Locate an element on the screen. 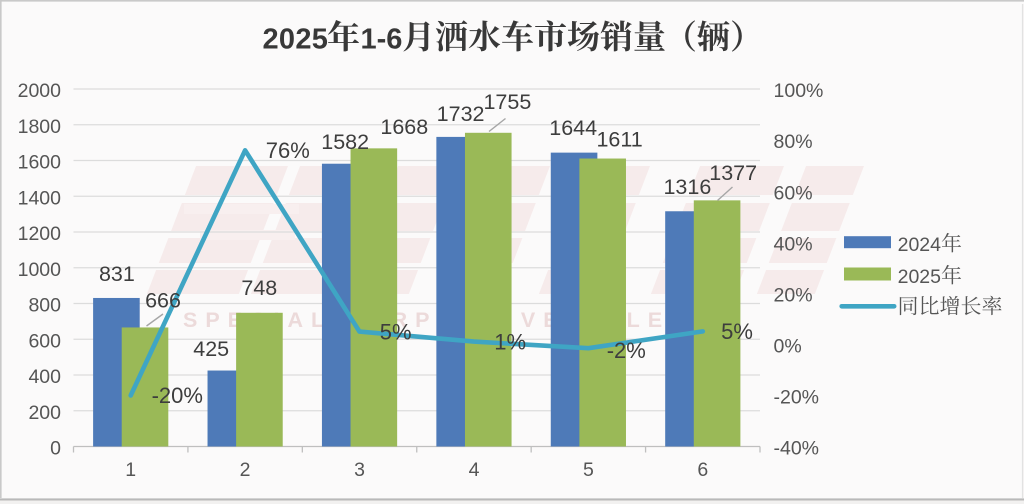 Image resolution: width=1024 pixels, height=504 pixels. svg-text: 400 is located at coordinates (44, 377).